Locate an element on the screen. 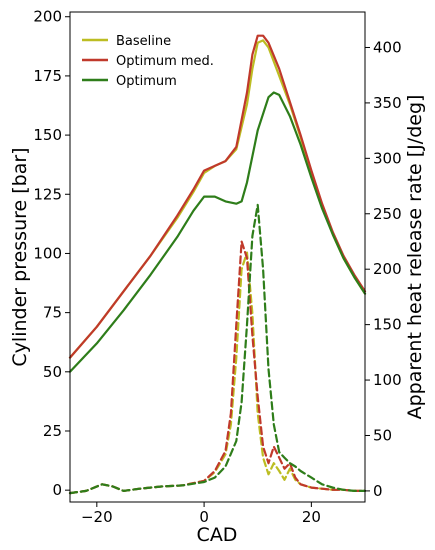  y-left-tick-label: 50 is located at coordinates (52, 372).